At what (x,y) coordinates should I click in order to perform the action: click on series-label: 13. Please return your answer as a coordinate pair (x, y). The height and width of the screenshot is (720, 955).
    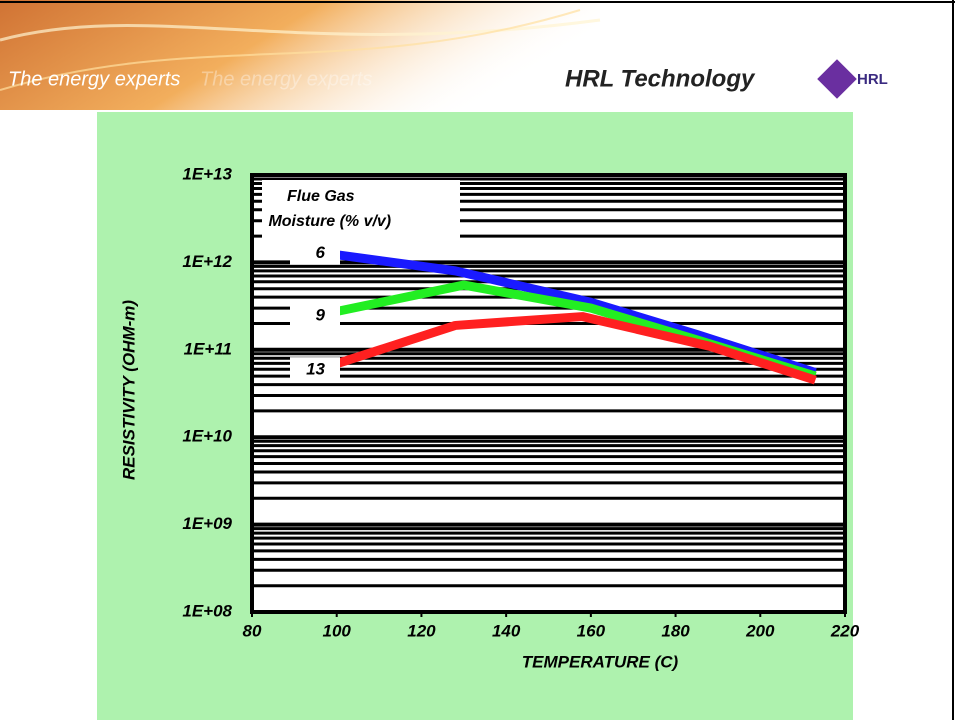
    Looking at the image, I should click on (315, 369).